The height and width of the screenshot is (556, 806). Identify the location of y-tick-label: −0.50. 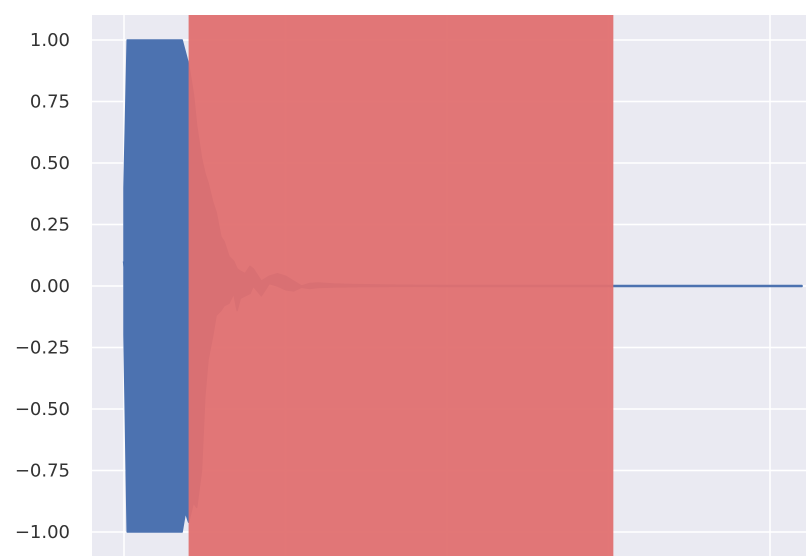
(42, 409).